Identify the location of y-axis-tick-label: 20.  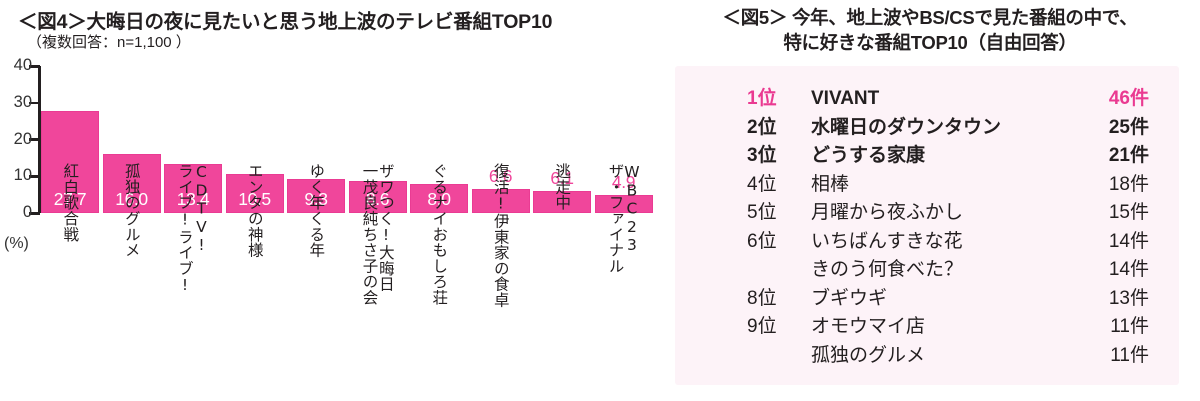
(22, 138).